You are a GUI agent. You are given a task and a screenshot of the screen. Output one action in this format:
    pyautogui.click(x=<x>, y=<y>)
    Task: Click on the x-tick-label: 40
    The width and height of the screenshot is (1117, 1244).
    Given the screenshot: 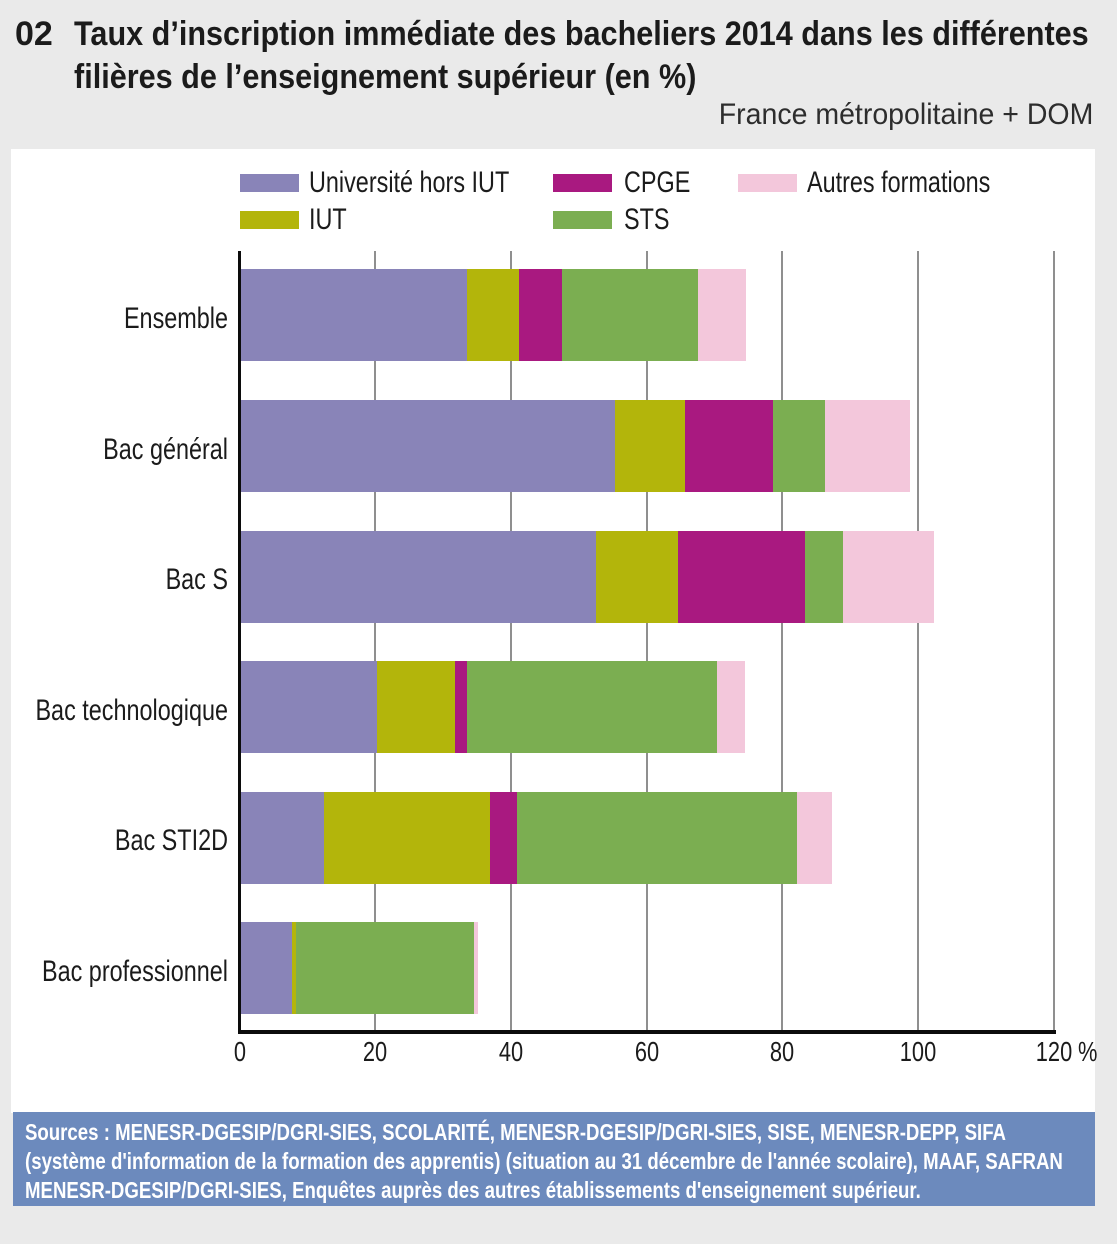 What is the action you would take?
    pyautogui.click(x=511, y=1051)
    